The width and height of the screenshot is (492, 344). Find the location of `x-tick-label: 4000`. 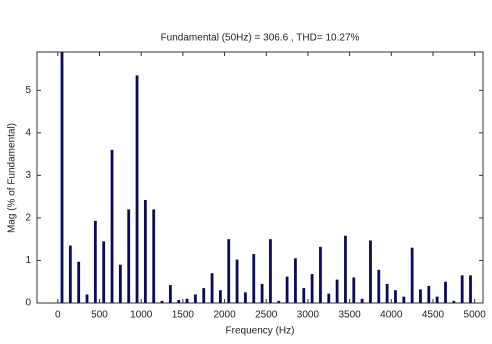

x-tick-label: 4000 is located at coordinates (391, 315).